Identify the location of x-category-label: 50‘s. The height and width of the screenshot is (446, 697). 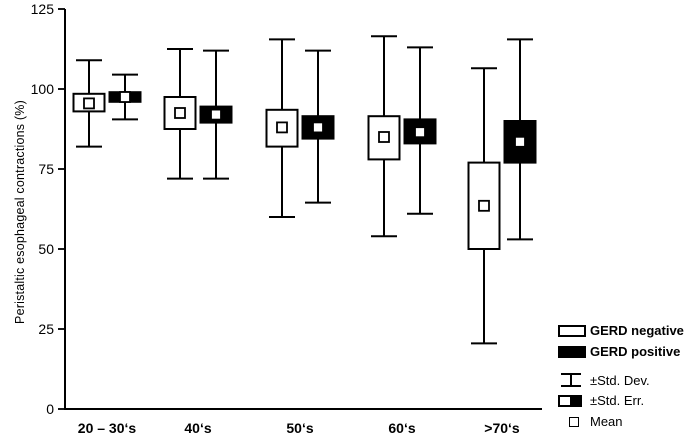
(299, 428).